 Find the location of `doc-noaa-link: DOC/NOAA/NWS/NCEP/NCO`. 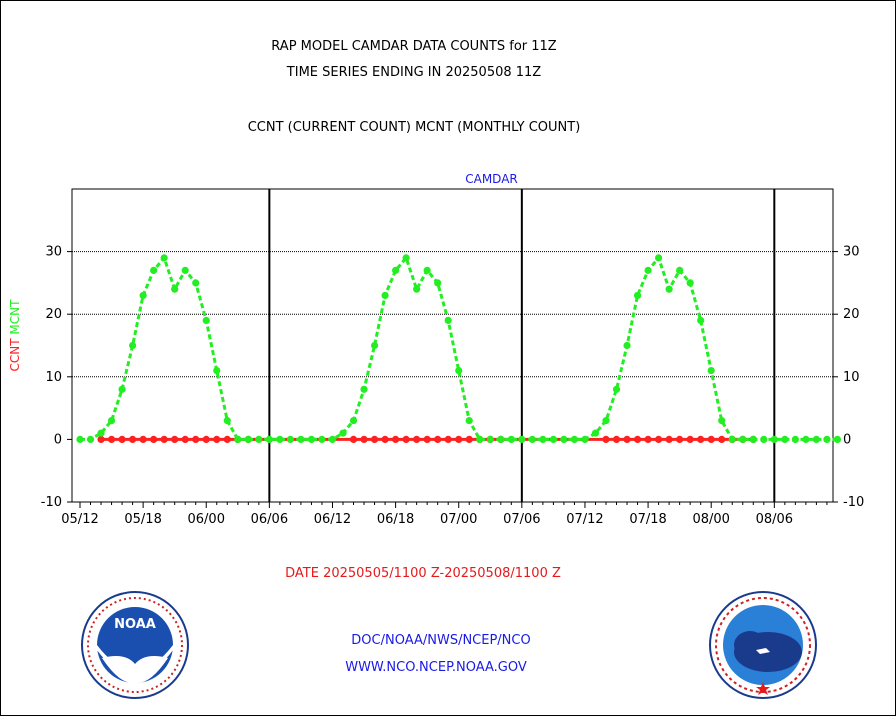

doc-noaa-link: DOC/NOAA/NWS/NCEP/NCO is located at coordinates (441, 640).